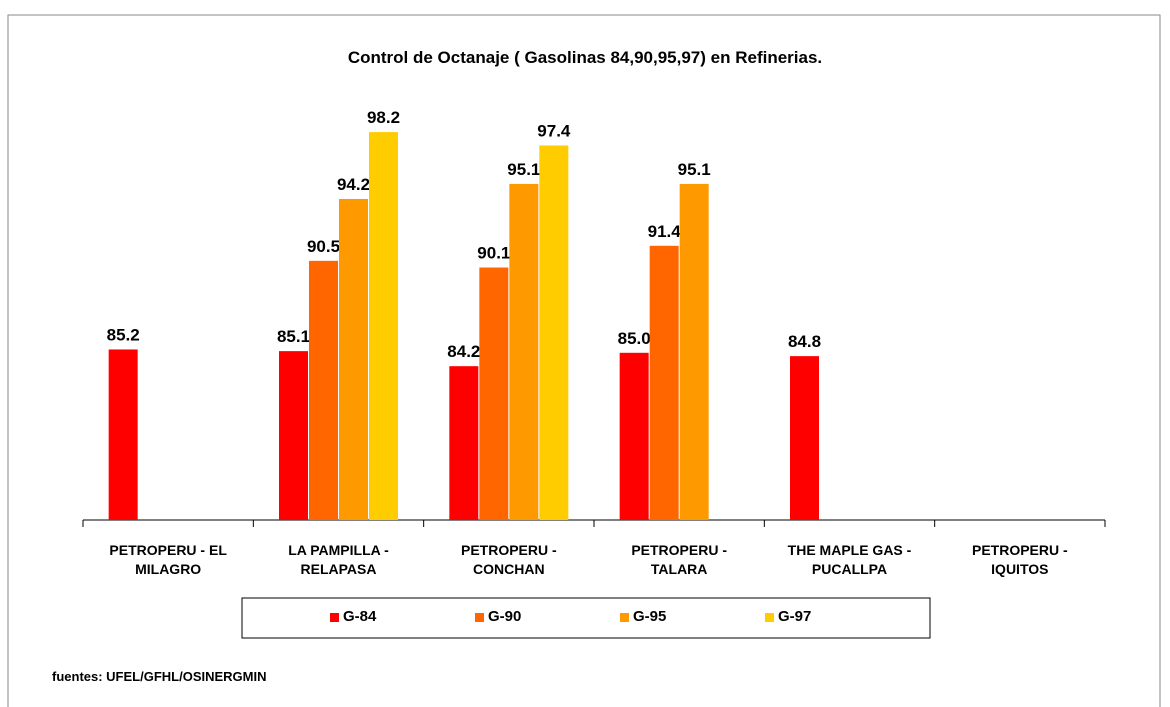 This screenshot has height=707, width=1170. What do you see at coordinates (383, 117) in the screenshot?
I see `data-label: 98.2` at bounding box center [383, 117].